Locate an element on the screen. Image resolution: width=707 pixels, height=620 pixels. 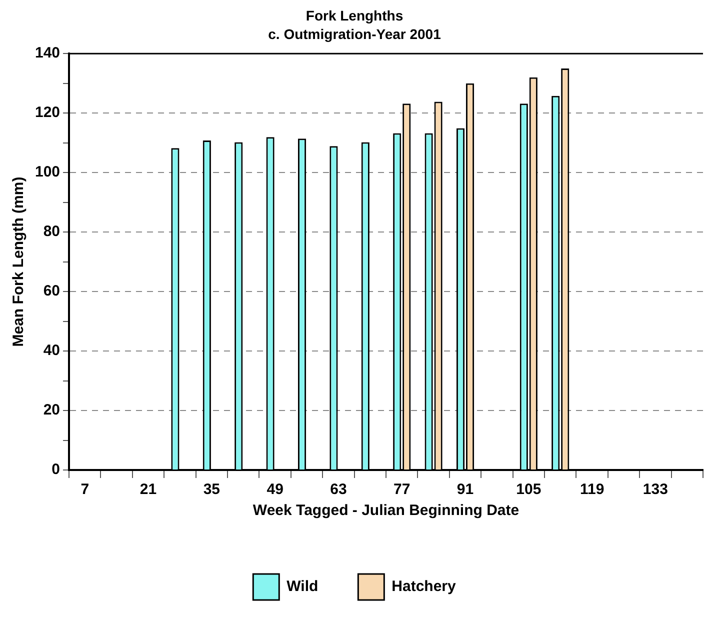
x-tick-label: 21 is located at coordinates (148, 489).